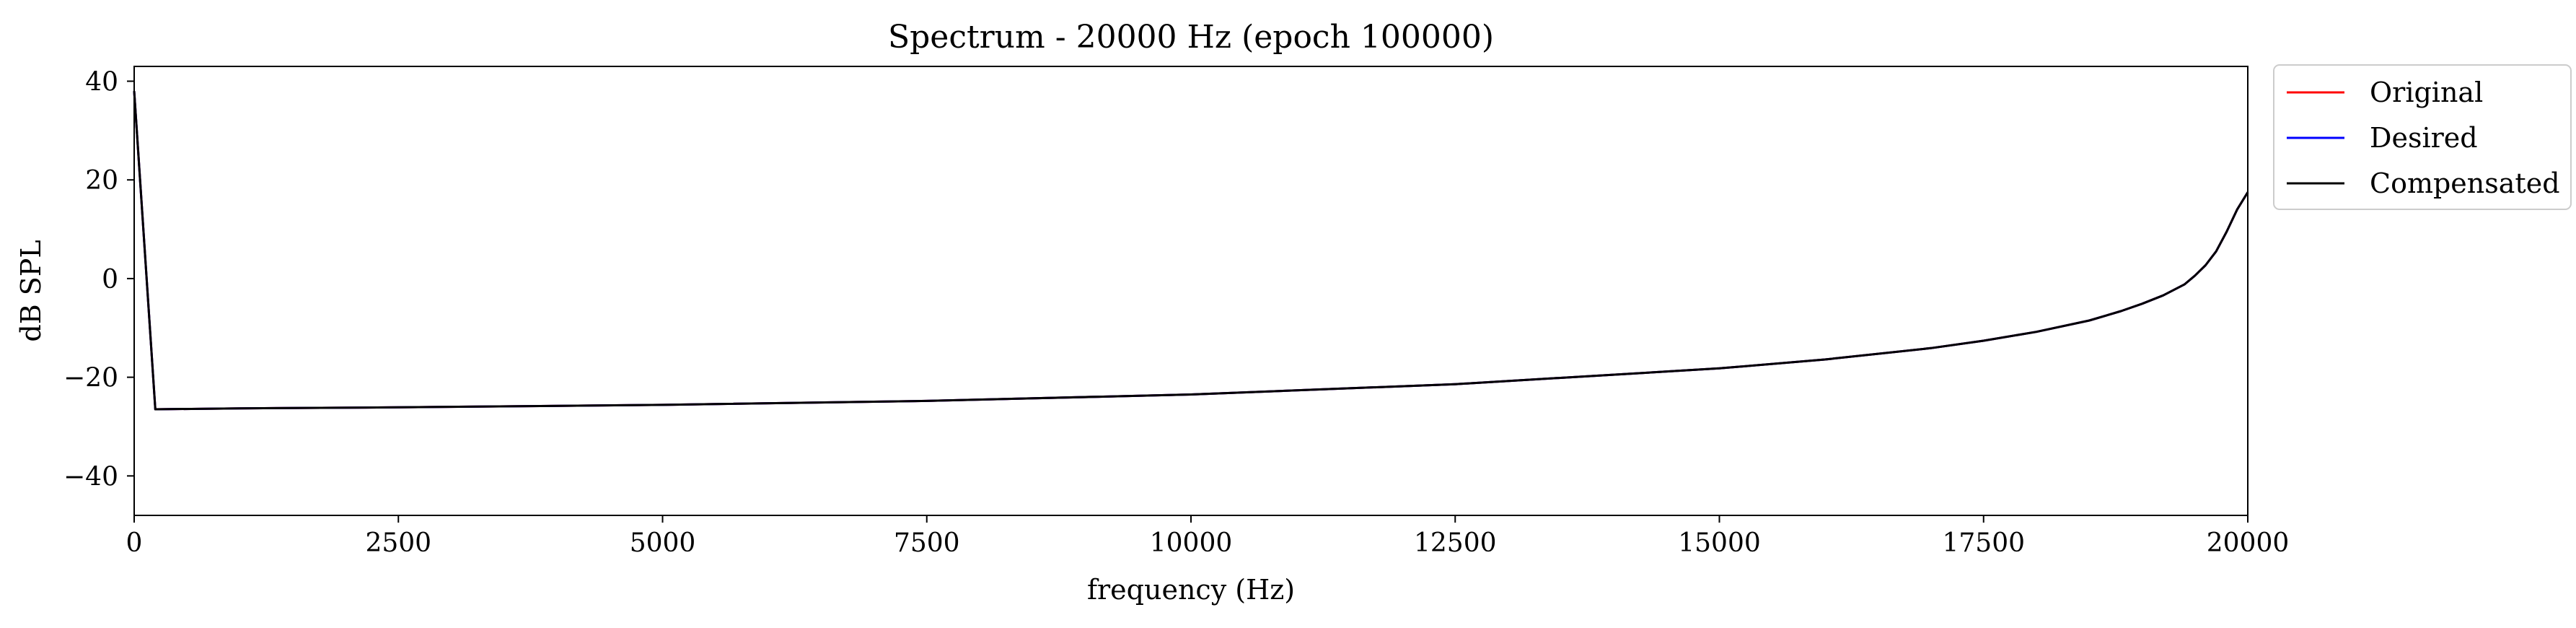 The height and width of the screenshot is (628, 2576). I want to click on y-tick-label: 40, so click(101, 82).